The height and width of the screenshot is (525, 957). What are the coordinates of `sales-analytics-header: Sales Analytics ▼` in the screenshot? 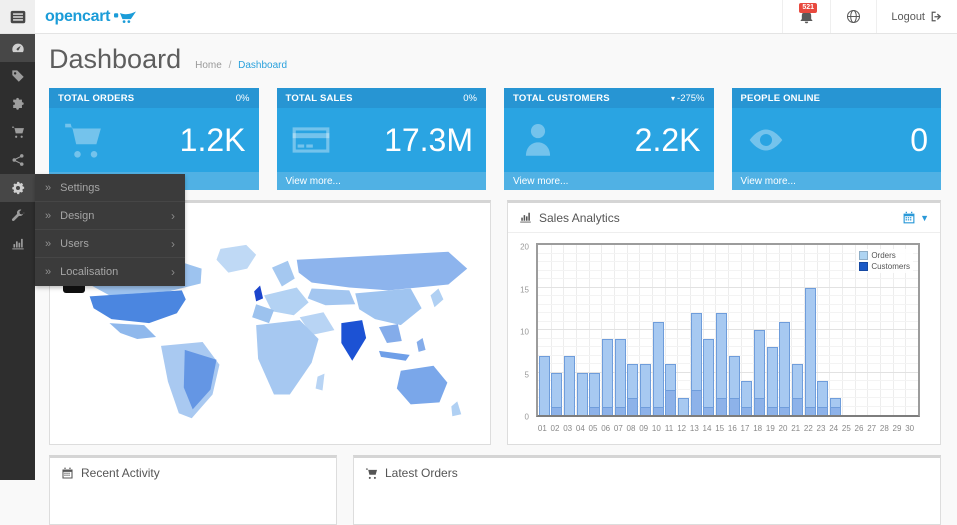 It's located at (724, 218).